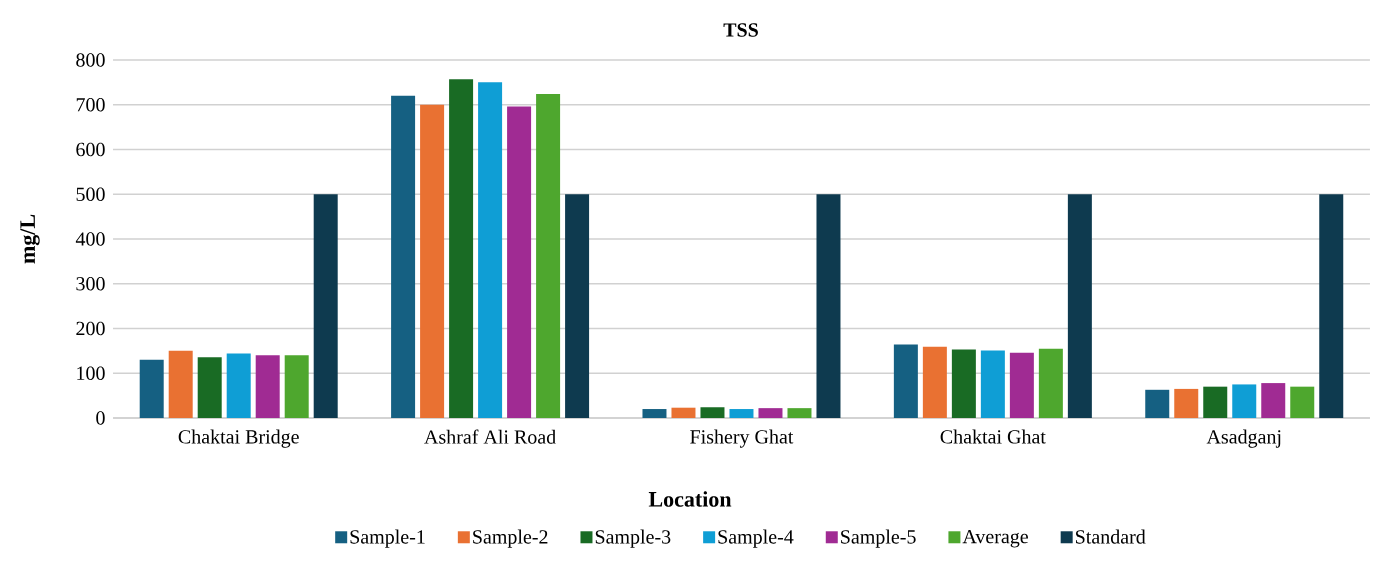 This screenshot has height=569, width=1373. What do you see at coordinates (490, 436) in the screenshot?
I see `x-tick-label: Ashraf Ali Road` at bounding box center [490, 436].